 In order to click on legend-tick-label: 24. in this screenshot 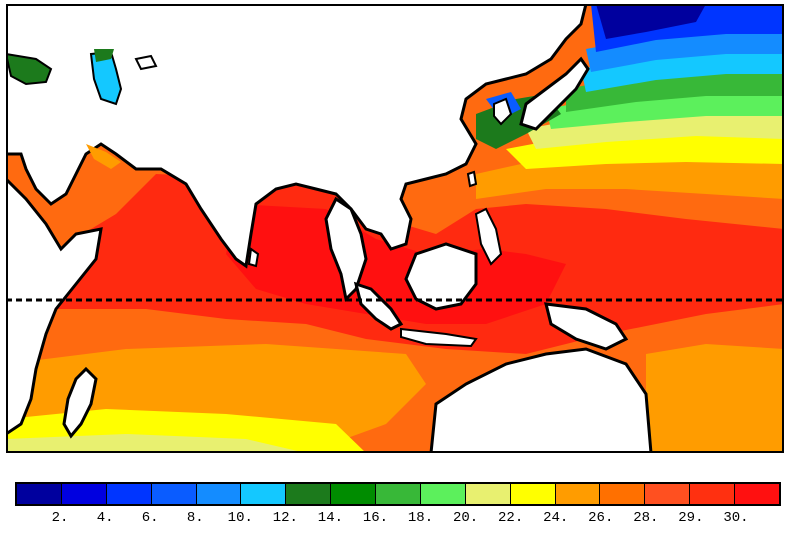, I will do `click(556, 518)`.